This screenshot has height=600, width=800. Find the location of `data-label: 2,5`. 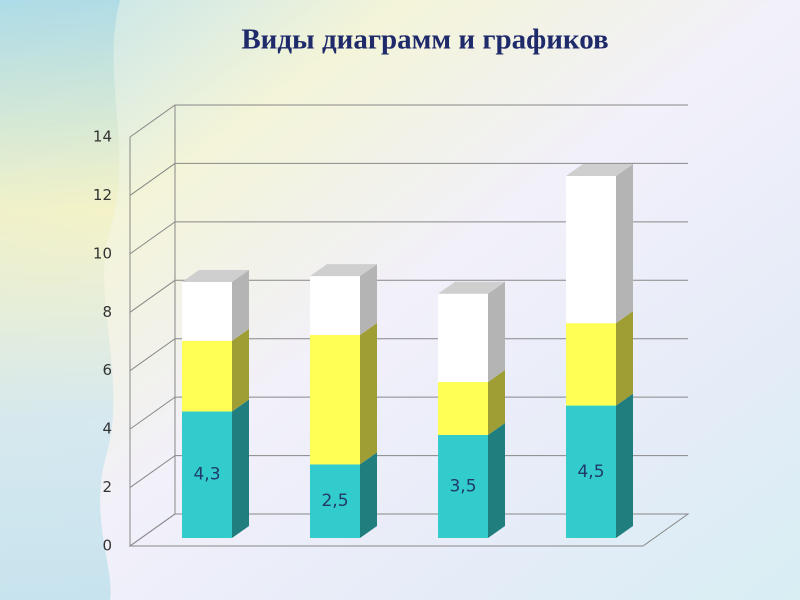

data-label: 2,5 is located at coordinates (334, 501).